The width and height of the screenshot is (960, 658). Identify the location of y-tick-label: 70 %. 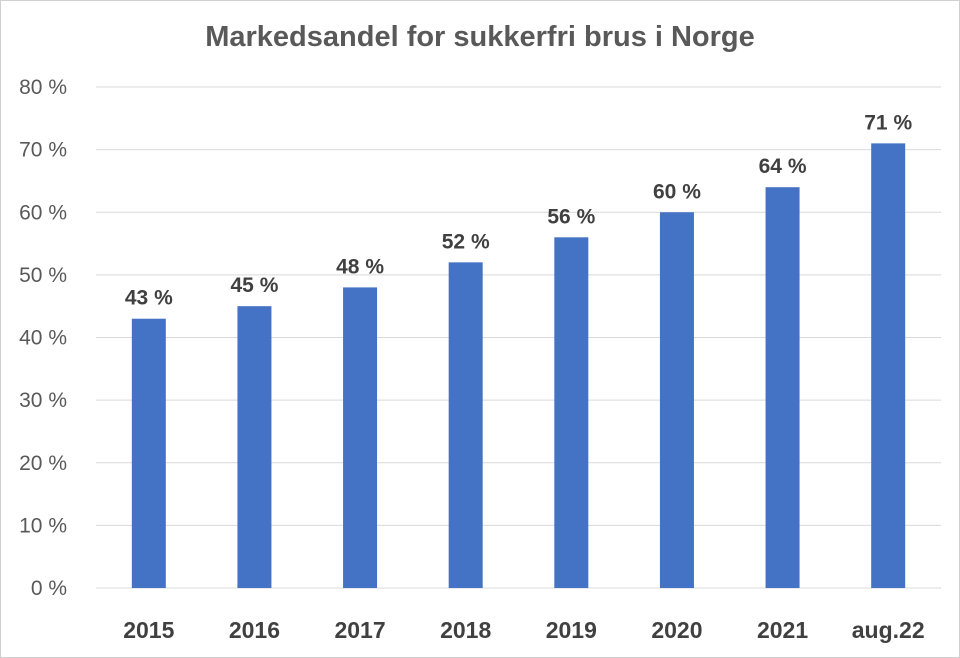
(43, 150).